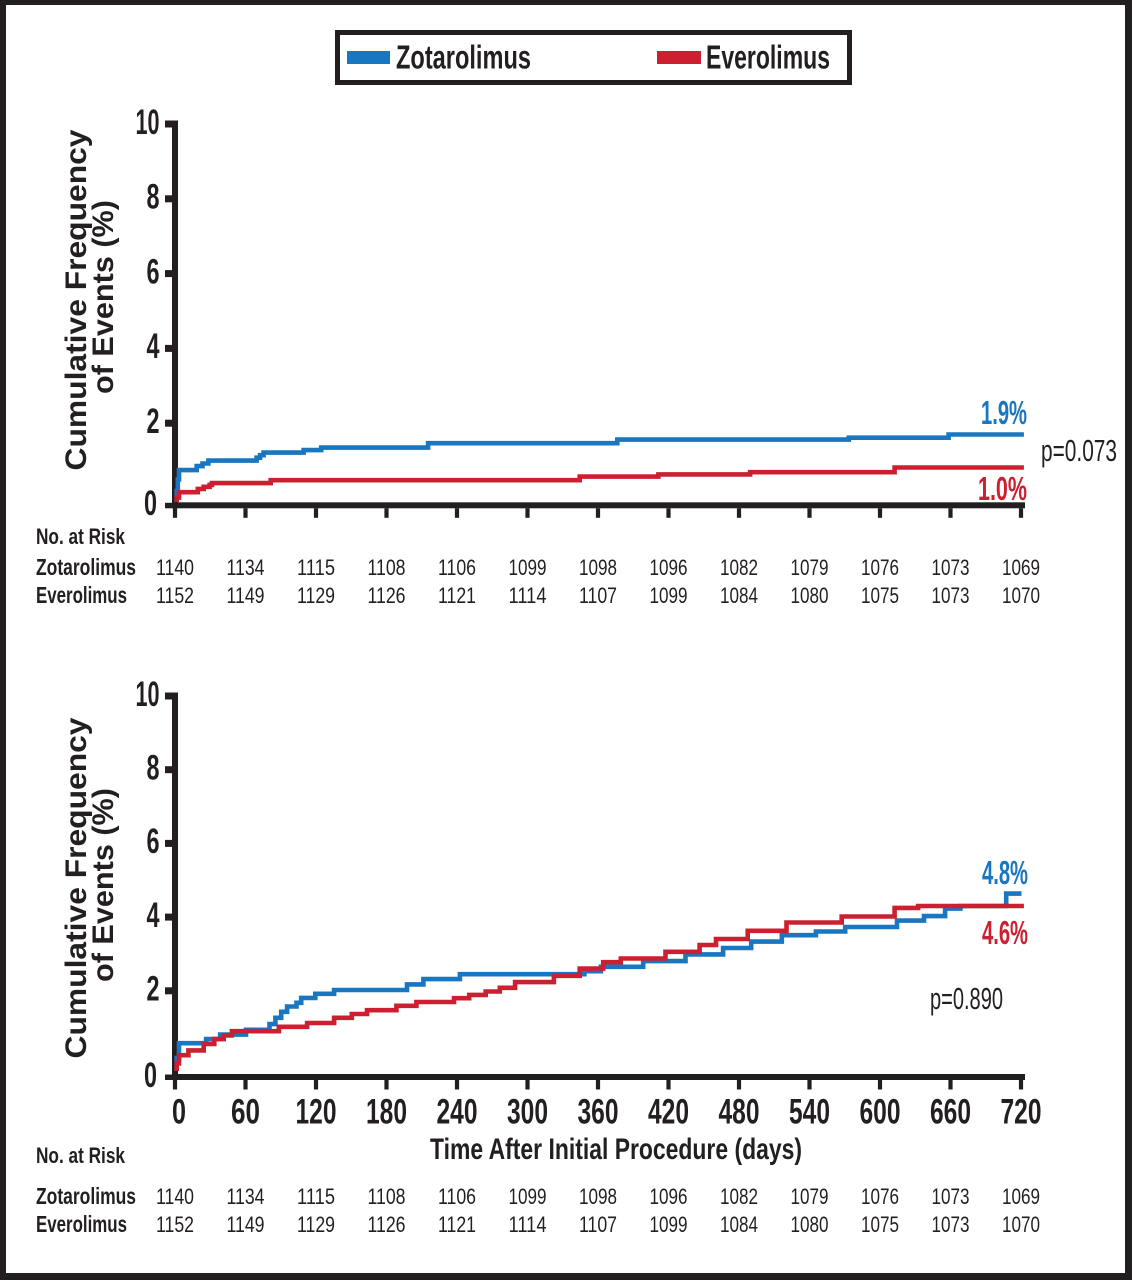 This screenshot has height=1280, width=1132. Describe the element at coordinates (1005, 932) in the screenshot. I see `svg-text: 4.6%` at that location.